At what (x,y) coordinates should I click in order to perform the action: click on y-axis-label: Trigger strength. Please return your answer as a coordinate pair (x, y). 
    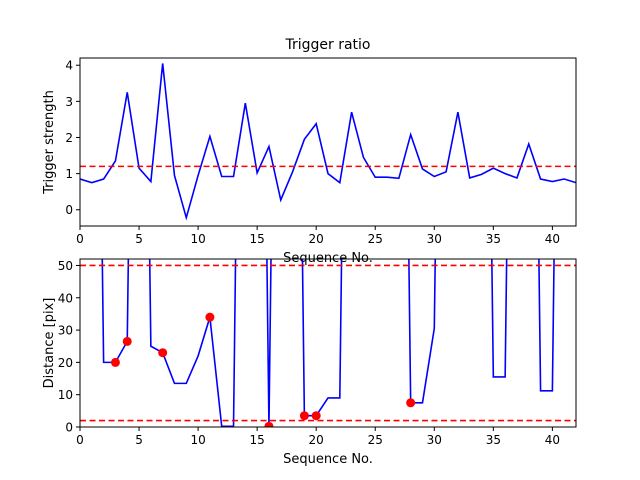
    Looking at the image, I should click on (49, 142).